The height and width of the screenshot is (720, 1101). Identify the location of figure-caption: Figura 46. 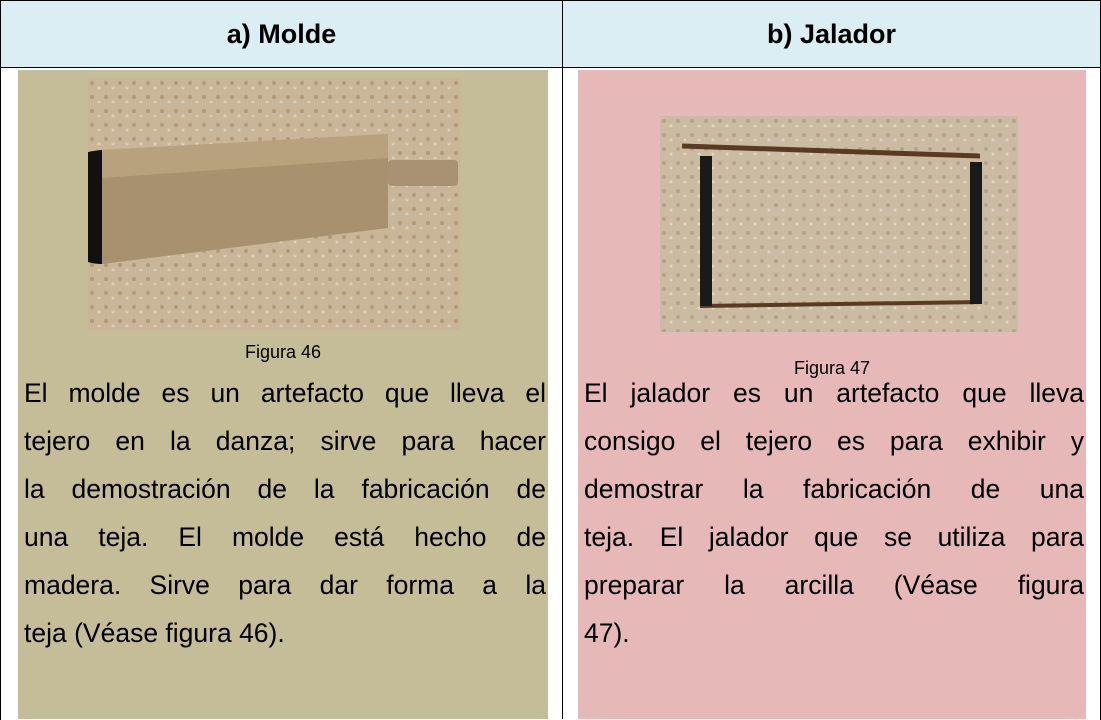
(283, 352).